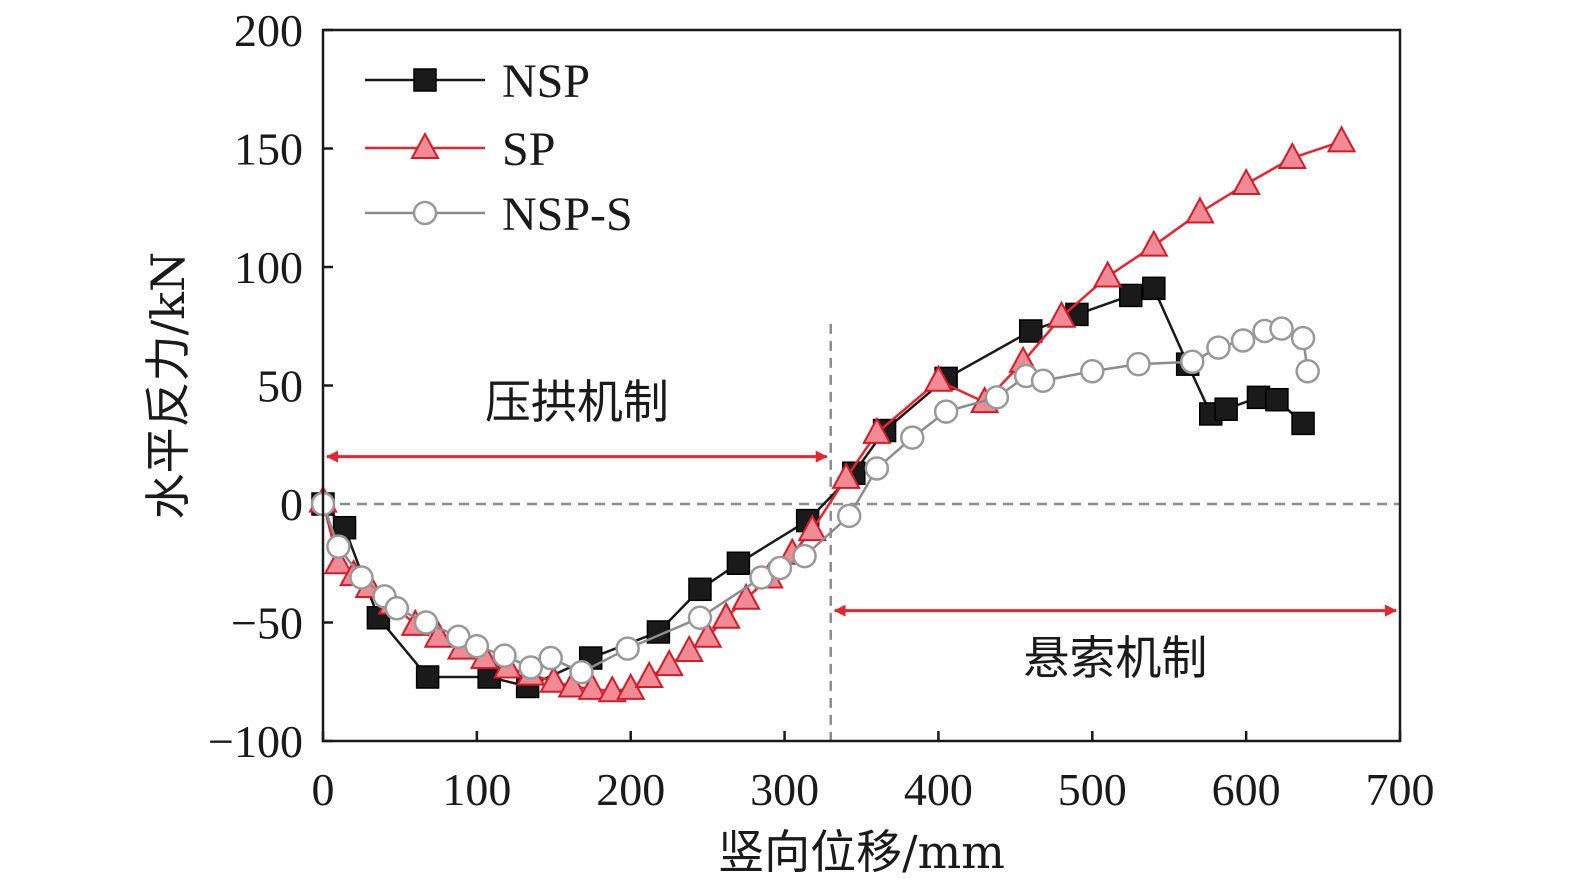 This screenshot has width=1575, height=891. I want to click on x-tick-label: 100, so click(476, 789).